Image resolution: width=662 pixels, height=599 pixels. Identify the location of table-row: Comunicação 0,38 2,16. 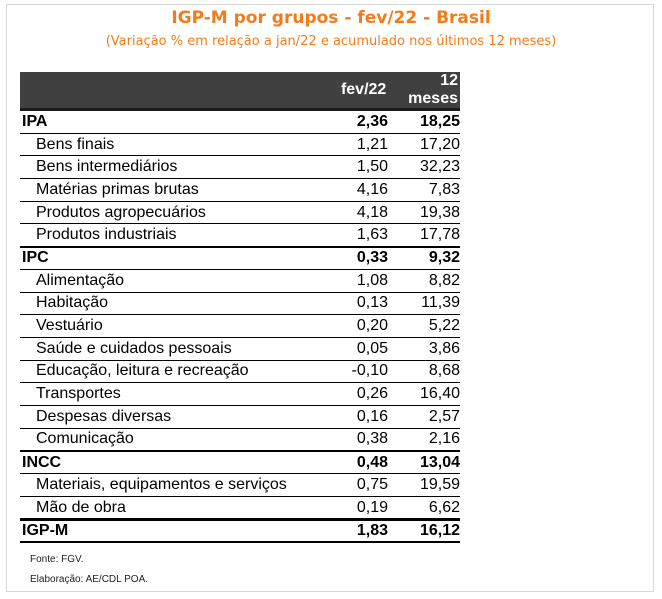
(240, 440).